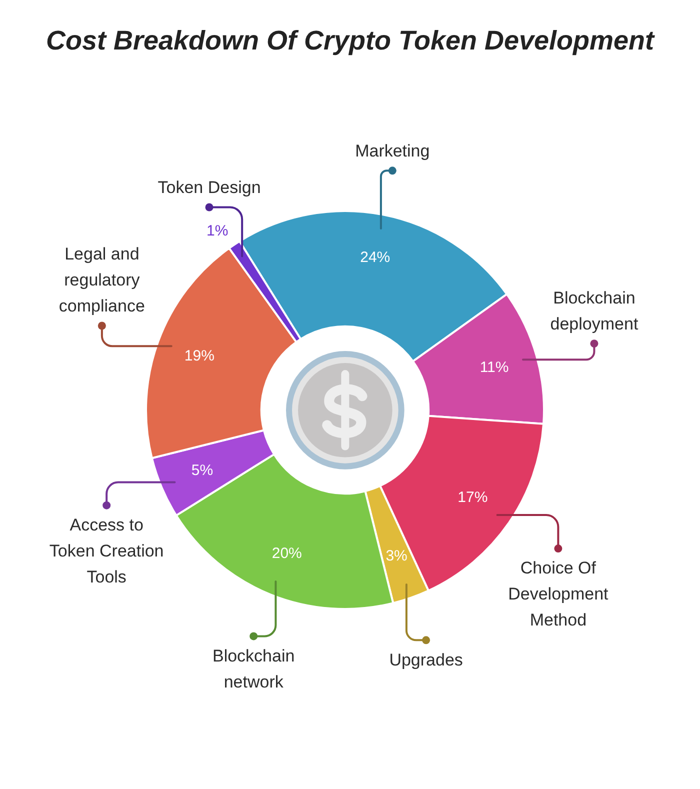 This screenshot has width=700, height=789. I want to click on slice-label: Access to Token Creation Tools, so click(106, 551).